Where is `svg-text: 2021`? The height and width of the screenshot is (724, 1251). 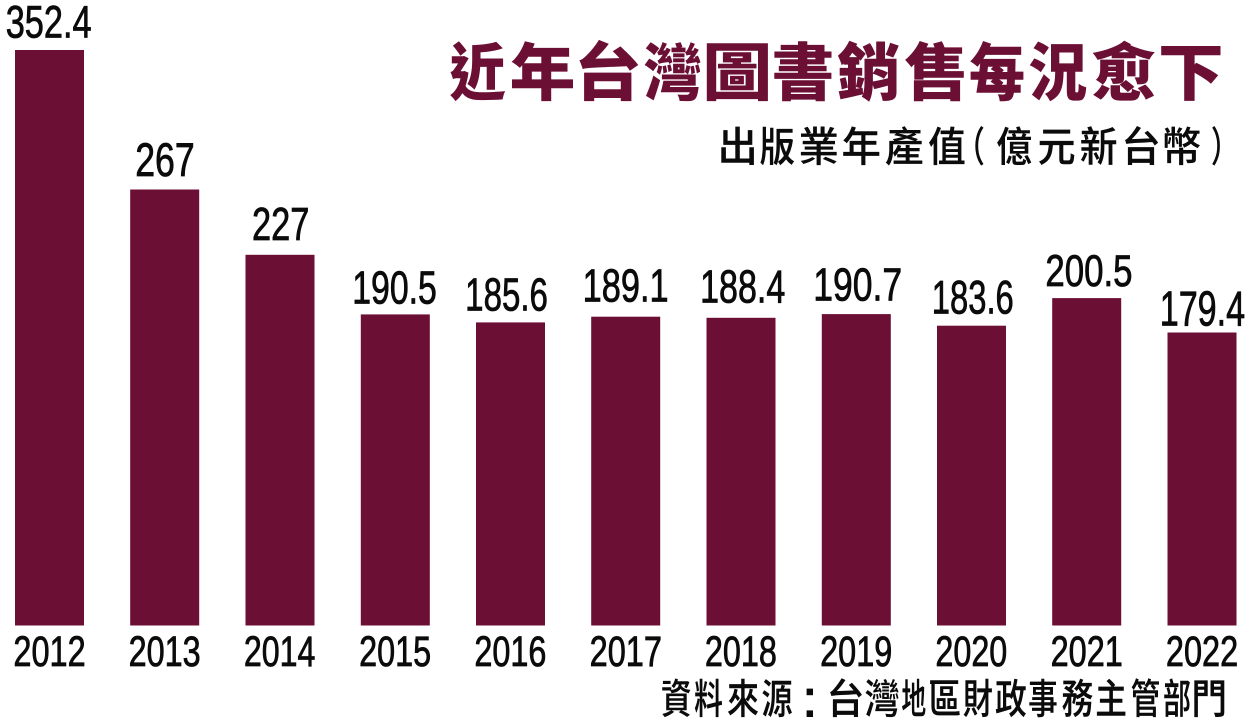
svg-text: 2021 is located at coordinates (1087, 652).